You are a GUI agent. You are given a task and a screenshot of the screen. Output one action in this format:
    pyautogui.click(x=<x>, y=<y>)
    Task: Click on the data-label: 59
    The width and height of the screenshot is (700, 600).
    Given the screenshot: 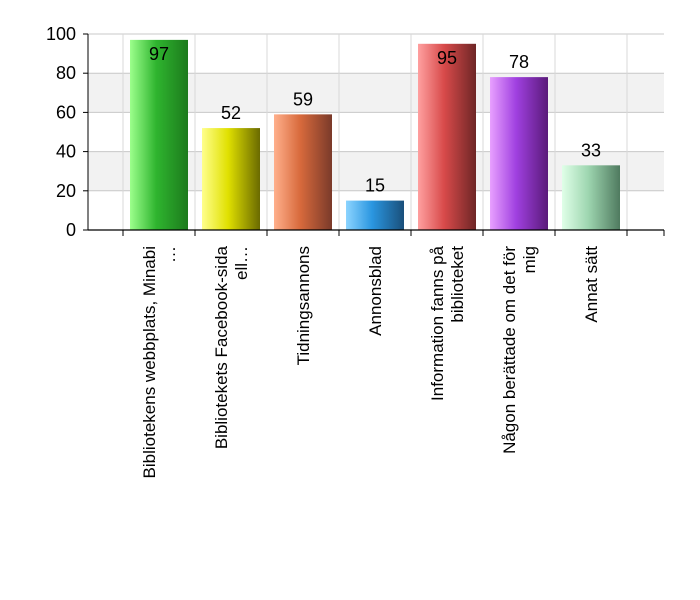 What is the action you would take?
    pyautogui.click(x=303, y=99)
    